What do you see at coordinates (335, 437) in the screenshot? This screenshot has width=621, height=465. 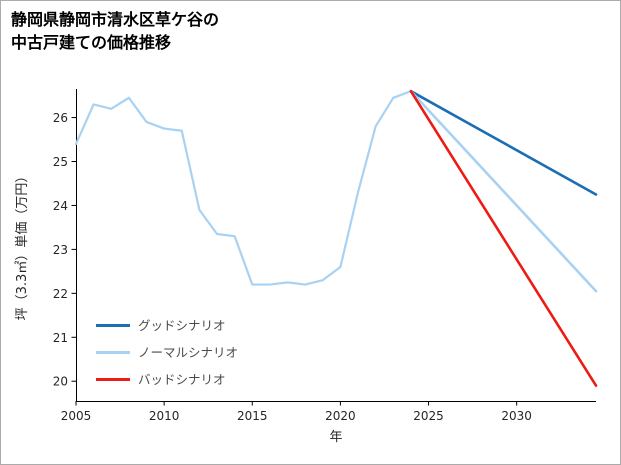 I see `x-axis-label: 年` at bounding box center [335, 437].